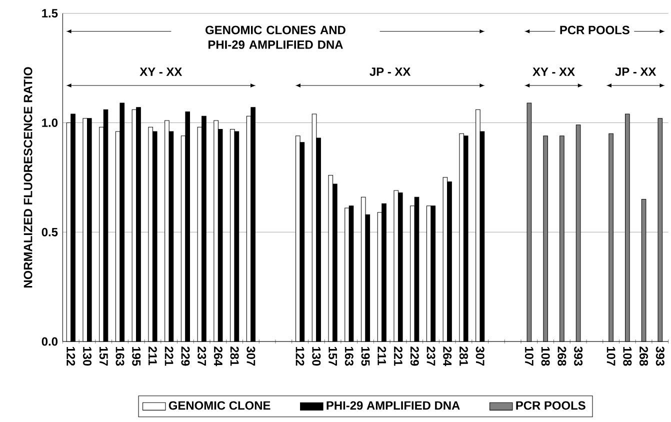 The width and height of the screenshot is (671, 422). I want to click on annotation: PCR POOLS, so click(595, 30).